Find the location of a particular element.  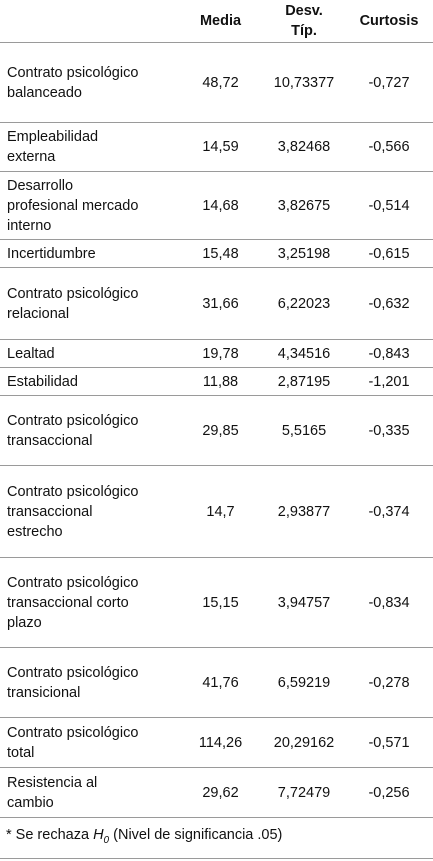

value-cell: 2,93877 is located at coordinates (304, 511).